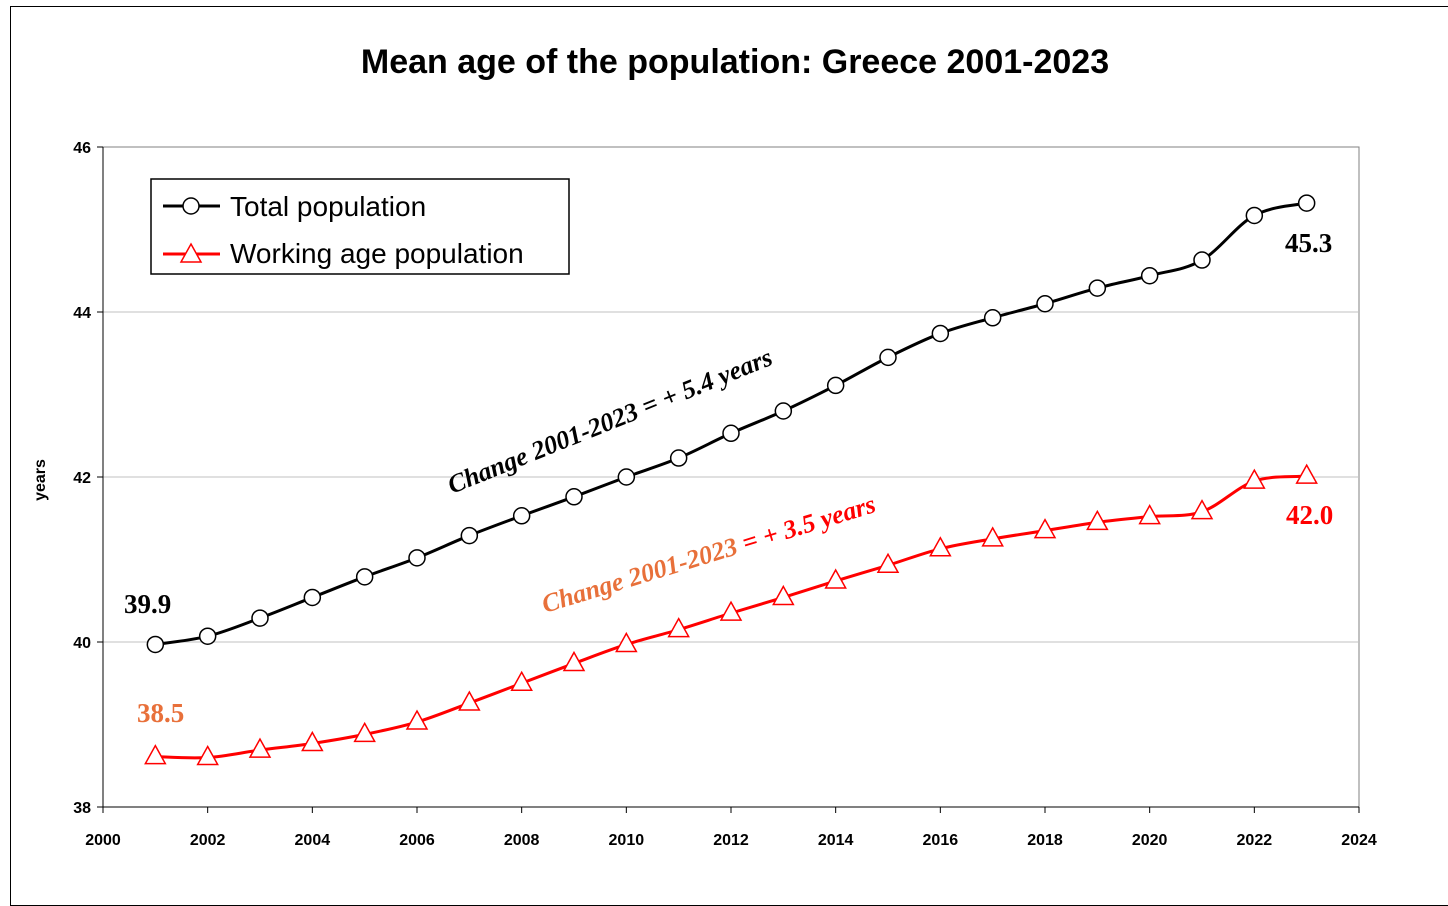 This screenshot has width=1448, height=906. I want to click on x-tick-label: 2008, so click(522, 840).